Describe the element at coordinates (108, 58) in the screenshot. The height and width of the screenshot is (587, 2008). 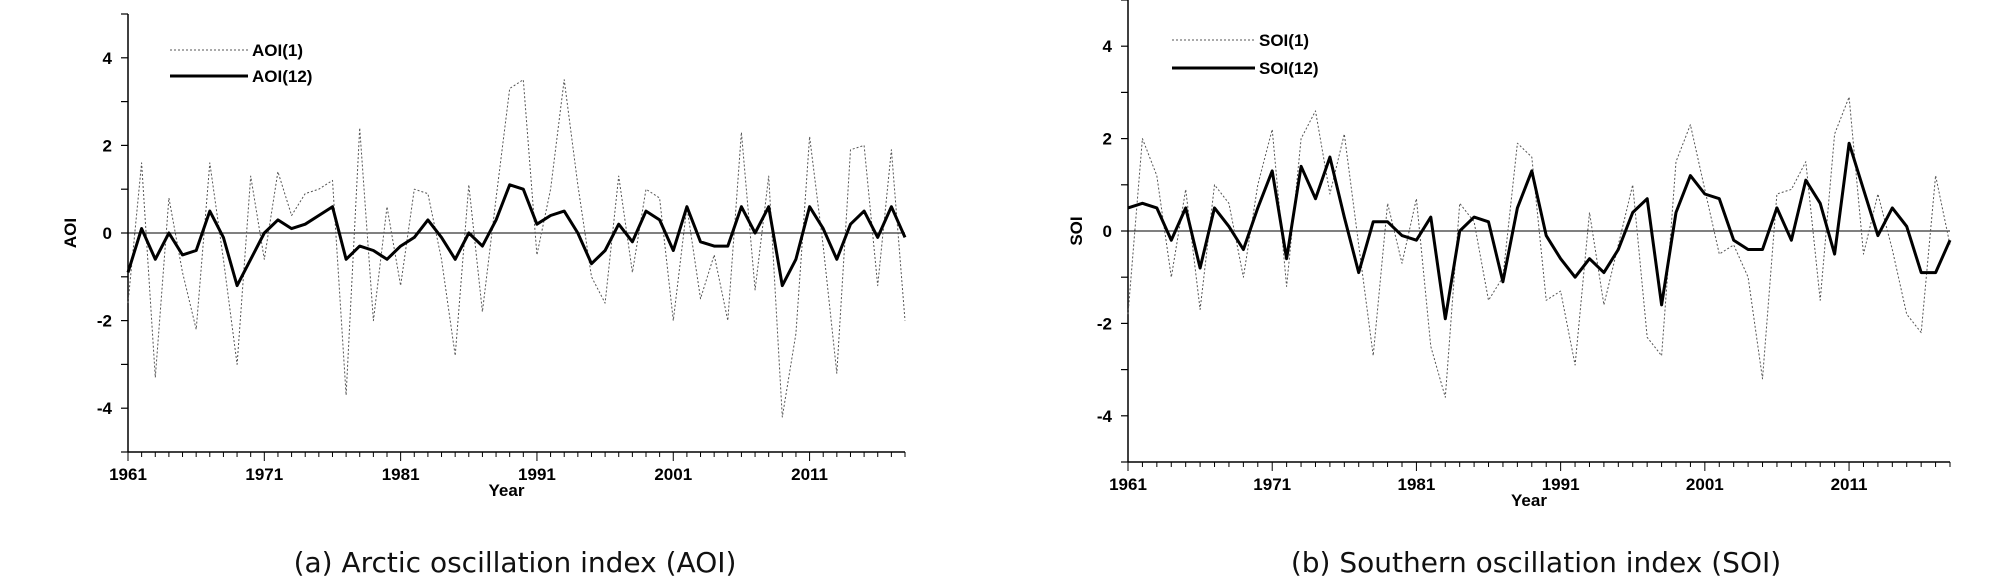
I see `aoi-ytick-label: 4` at that location.